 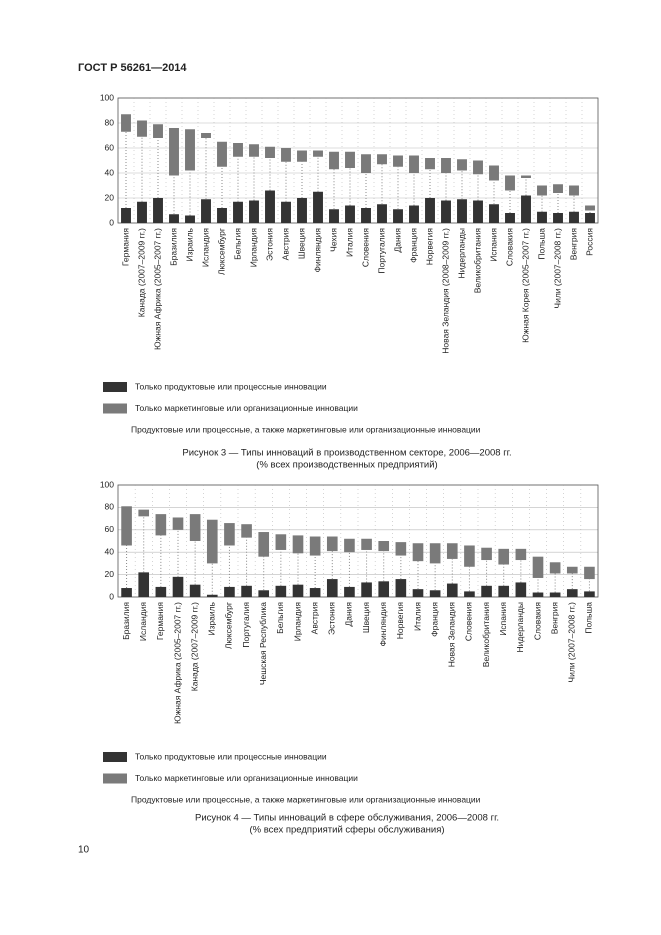 I want to click on x-tick-label: Чешская Республика, so click(x=263, y=643).